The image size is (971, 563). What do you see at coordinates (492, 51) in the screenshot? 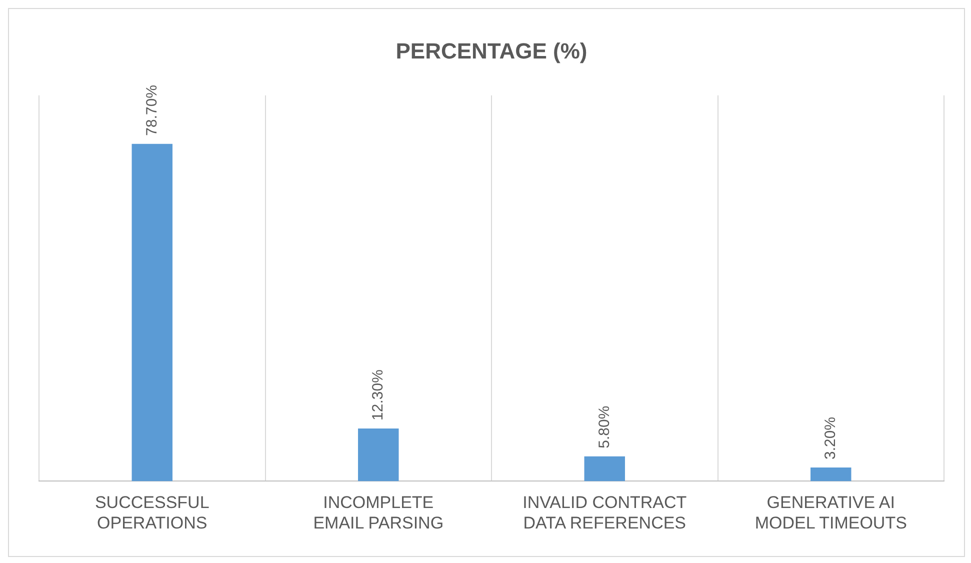
I see `chart-title: PERCENTAGE (%)` at bounding box center [492, 51].